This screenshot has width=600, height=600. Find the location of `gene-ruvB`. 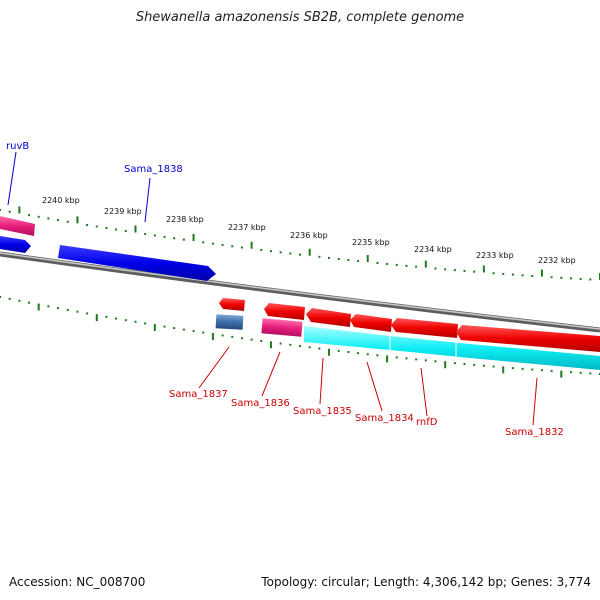

gene-ruvB is located at coordinates (15, 244).